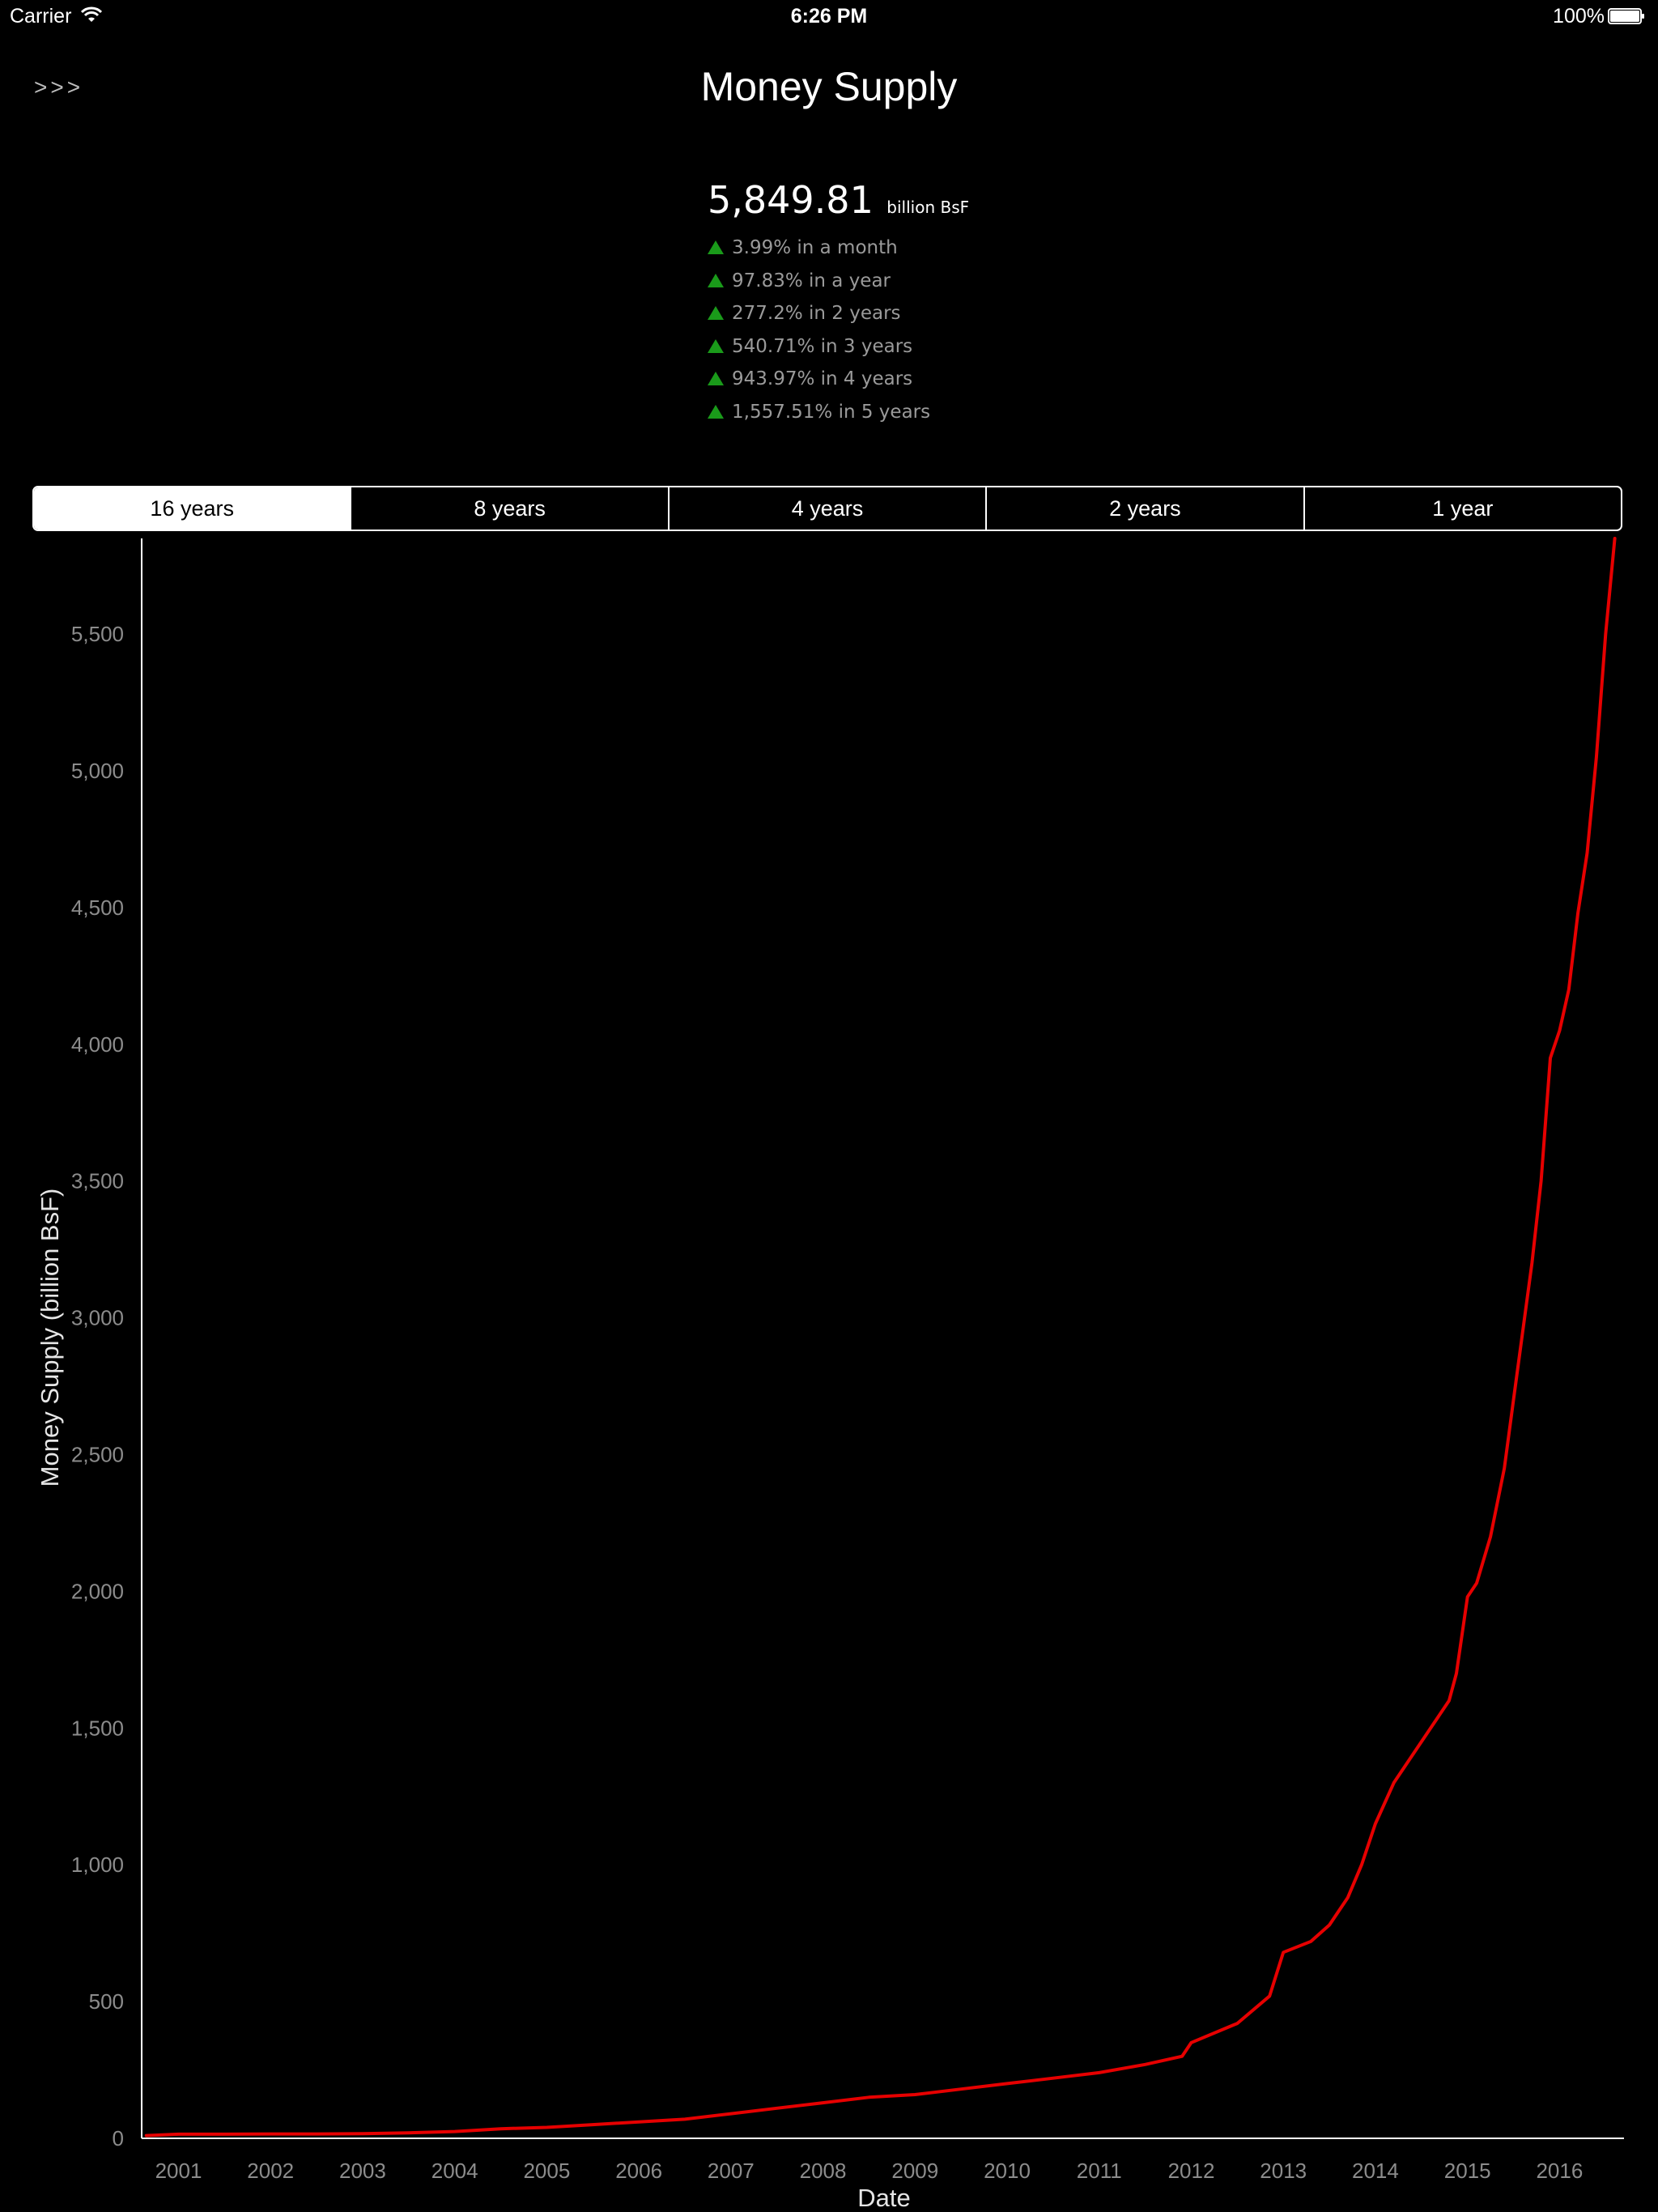 The image size is (1658, 2212). I want to click on carrier-label: Carrier, so click(41, 16).